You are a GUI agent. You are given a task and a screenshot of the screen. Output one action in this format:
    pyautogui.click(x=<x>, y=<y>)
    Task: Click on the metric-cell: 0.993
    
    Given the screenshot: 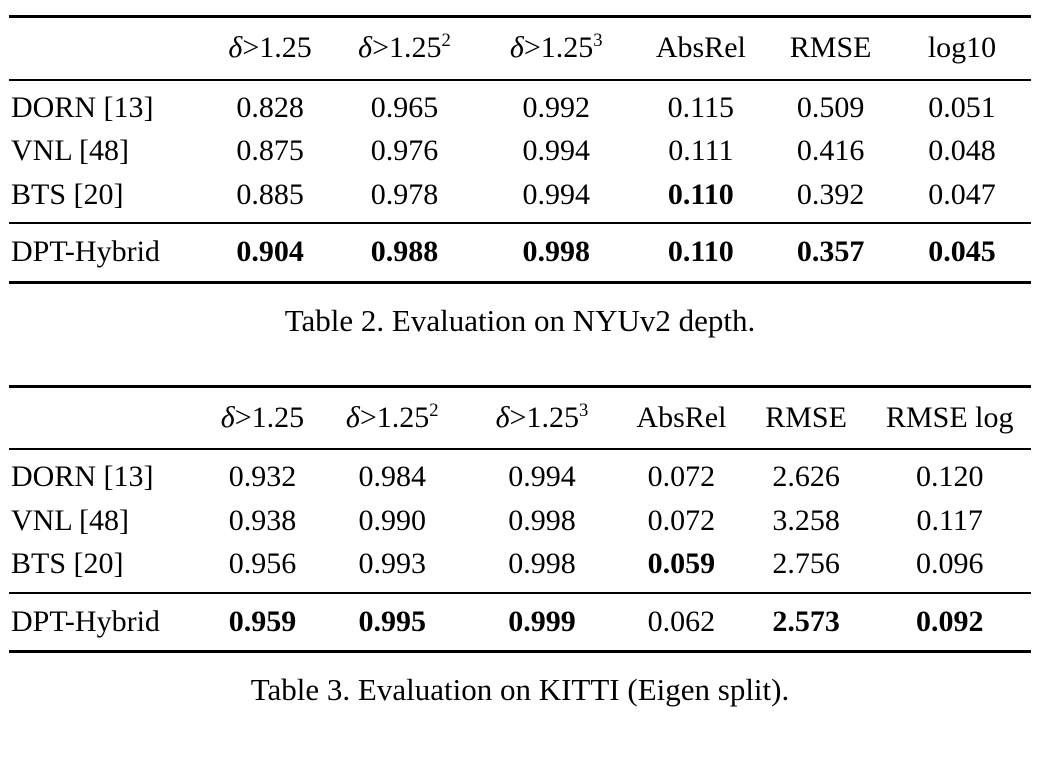 What is the action you would take?
    pyautogui.click(x=392, y=563)
    